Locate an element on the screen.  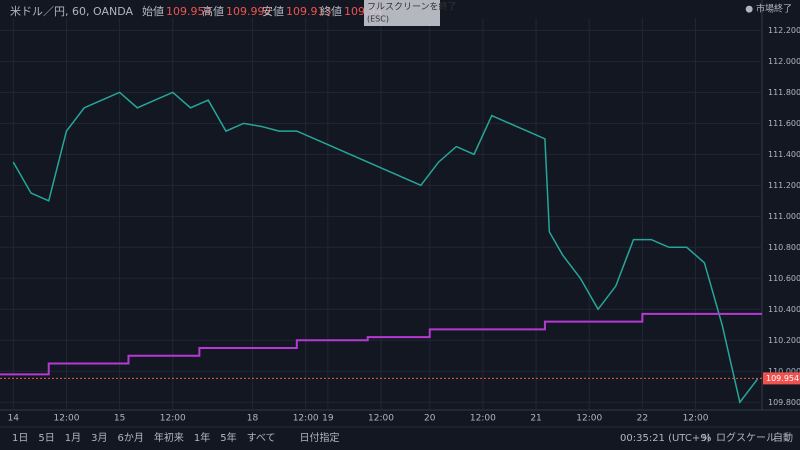
ohlc-label: 高値 is located at coordinates (213, 11).